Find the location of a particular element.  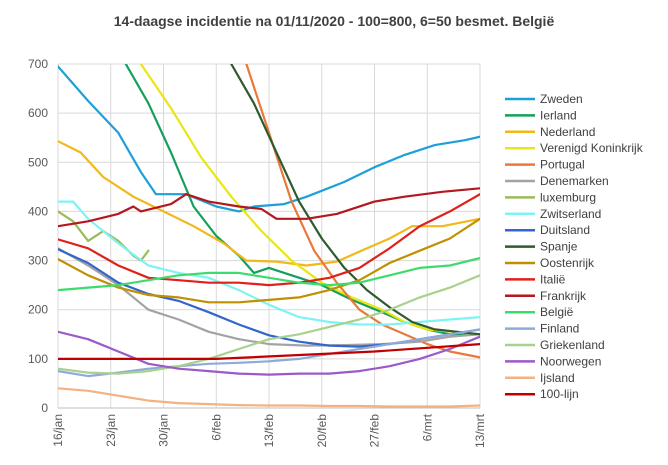

legend-label-ijsland: Ijsland is located at coordinates (557, 378).